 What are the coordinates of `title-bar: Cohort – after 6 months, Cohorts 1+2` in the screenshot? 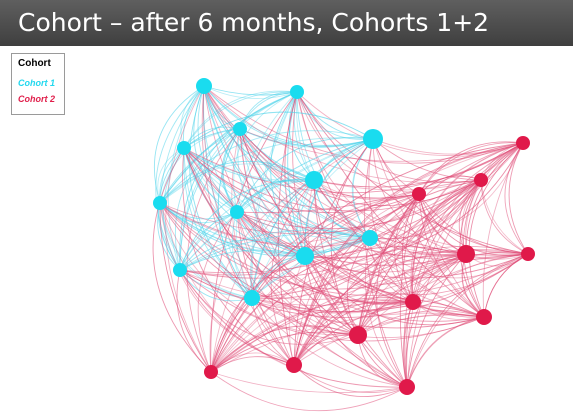 It's located at (286, 23).